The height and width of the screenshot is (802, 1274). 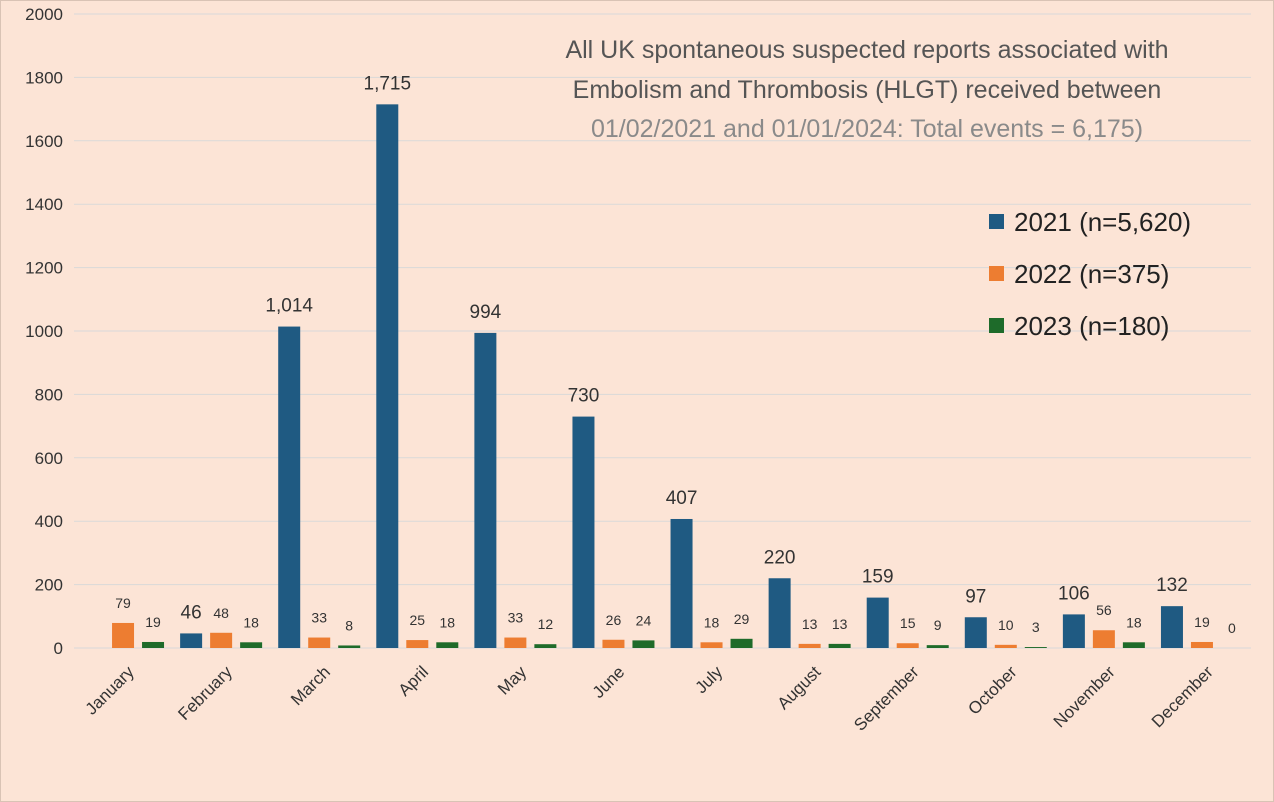 What do you see at coordinates (49, 585) in the screenshot?
I see `y-tick-label: 200` at bounding box center [49, 585].